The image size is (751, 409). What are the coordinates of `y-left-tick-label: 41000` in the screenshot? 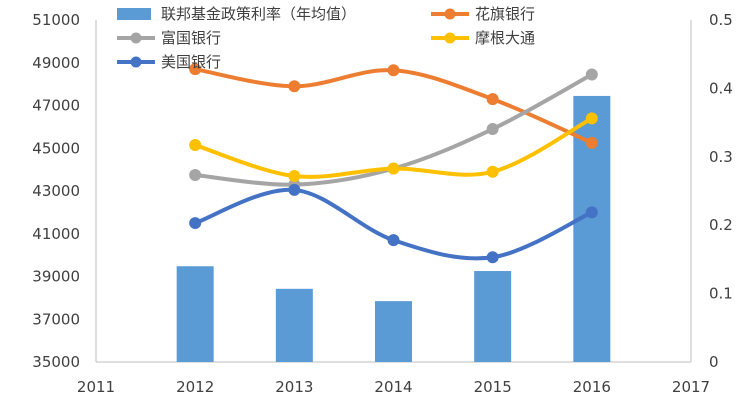 It's located at (56, 234).